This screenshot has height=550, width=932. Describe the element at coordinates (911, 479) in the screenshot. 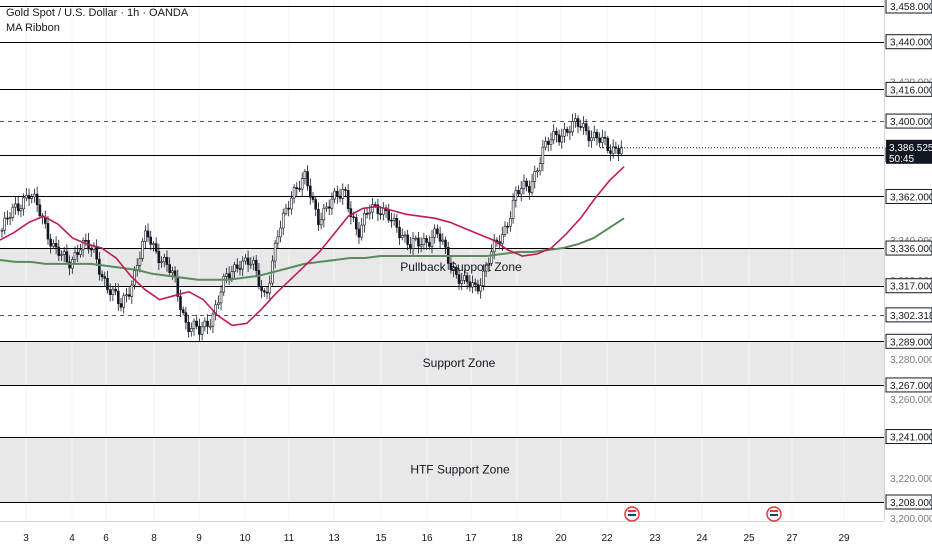

I see `price-tick-label: 3,220.000` at that location.